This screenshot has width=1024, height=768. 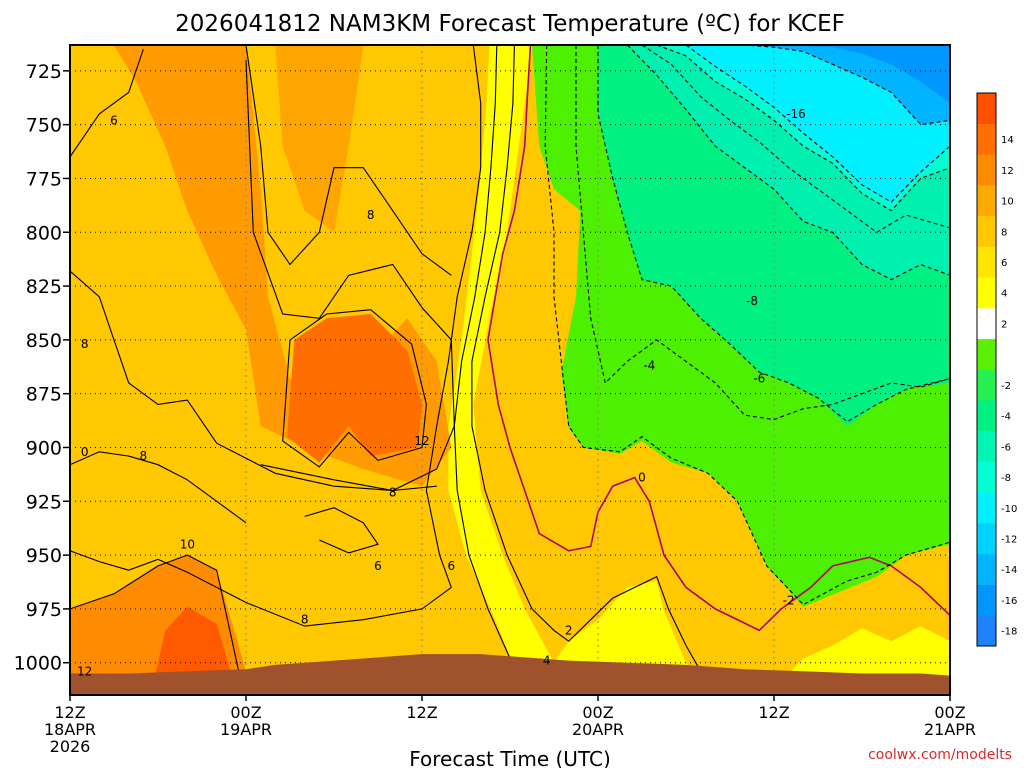 I want to click on x-tick-label: 21APR, so click(x=950, y=729).